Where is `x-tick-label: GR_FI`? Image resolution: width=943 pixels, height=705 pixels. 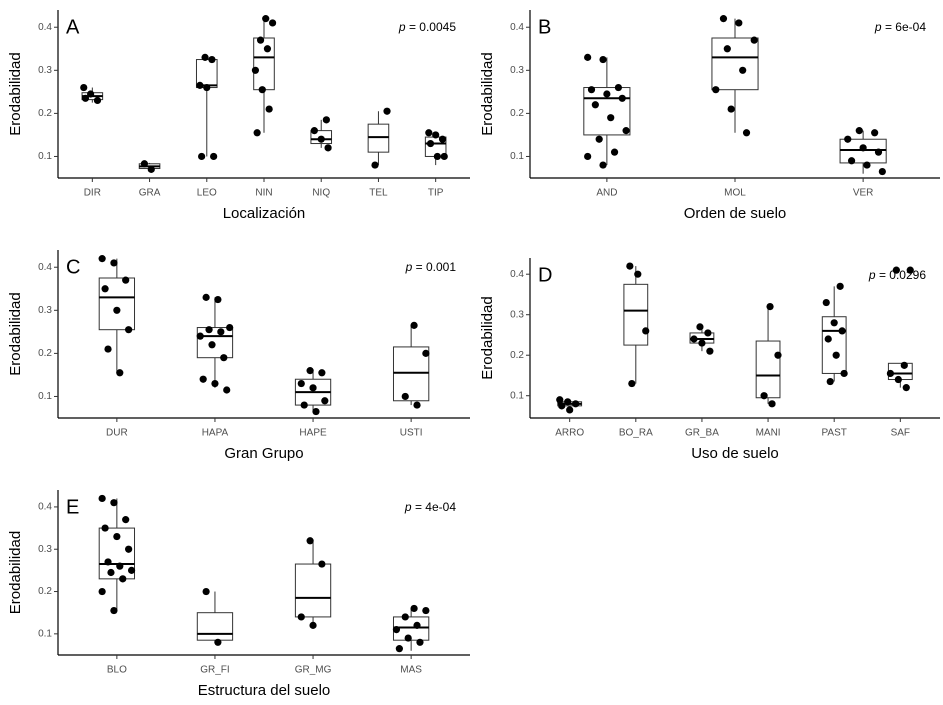 x-tick-label: GR_FI is located at coordinates (214, 670).